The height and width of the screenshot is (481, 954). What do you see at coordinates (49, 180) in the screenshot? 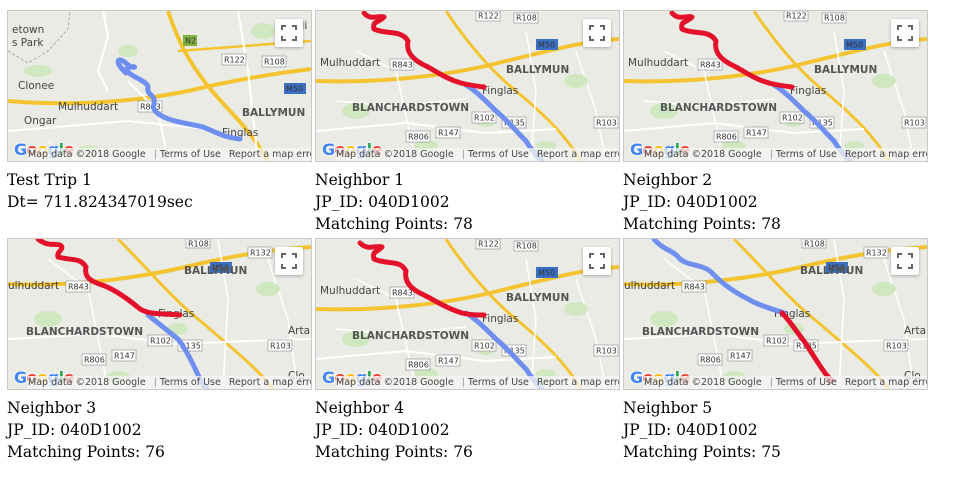
I see `panel-title: Test Trip 1` at bounding box center [49, 180].